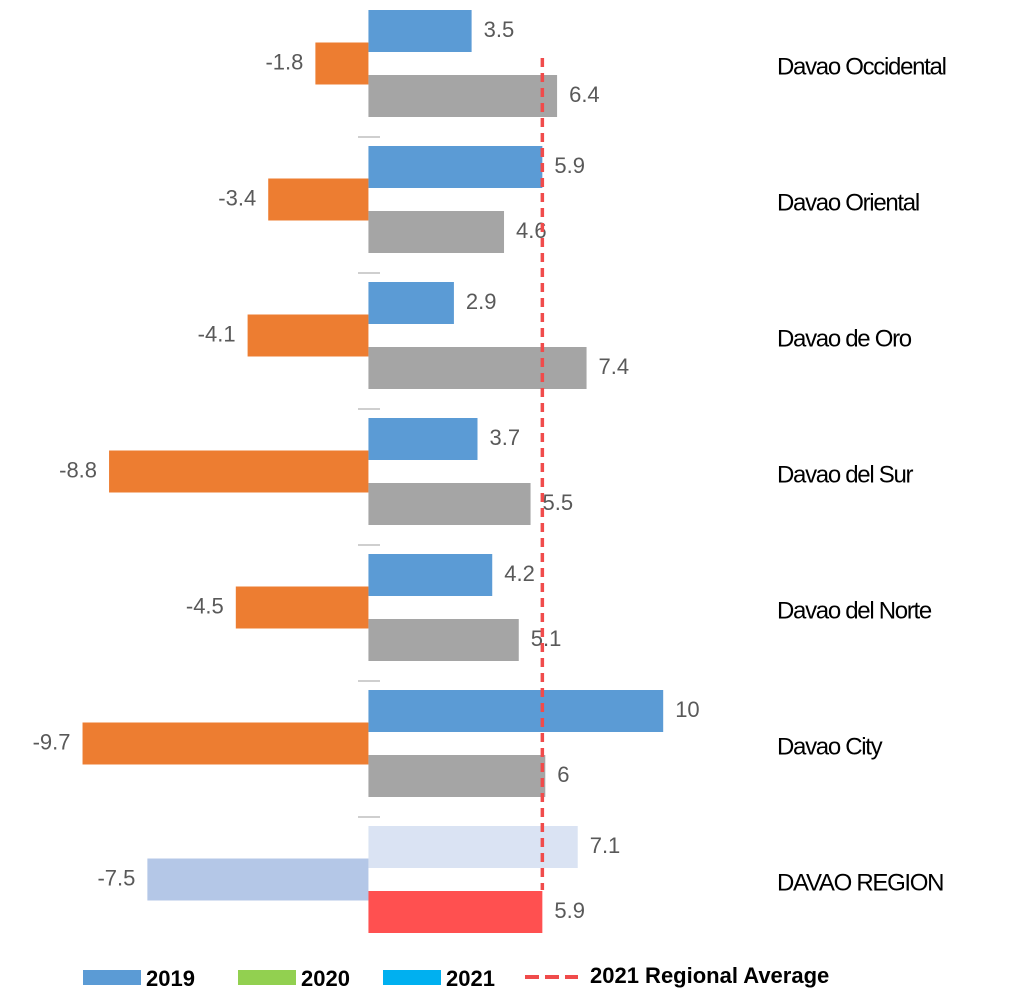 The width and height of the screenshot is (1011, 995). I want to click on data-label: 5.5, so click(558, 502).